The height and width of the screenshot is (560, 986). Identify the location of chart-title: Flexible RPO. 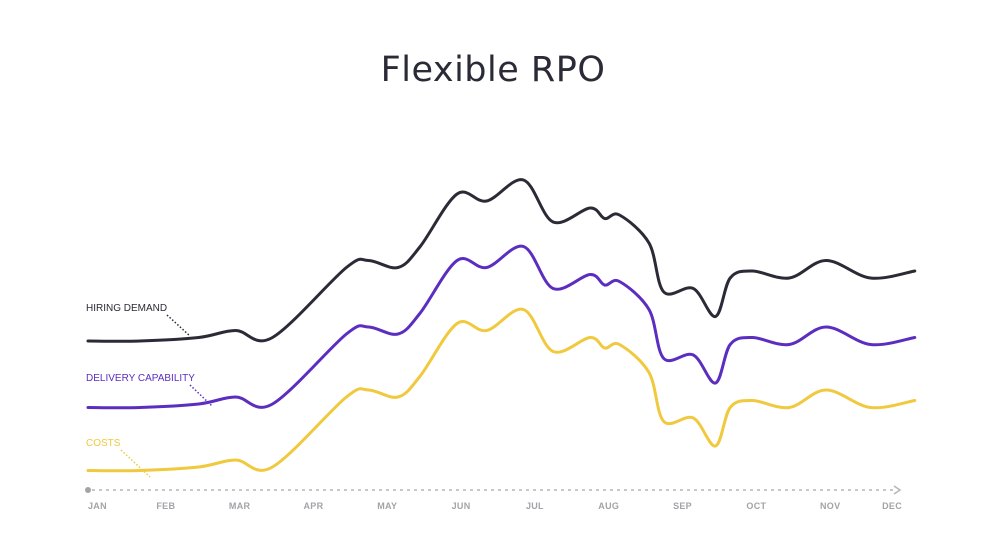
(493, 70).